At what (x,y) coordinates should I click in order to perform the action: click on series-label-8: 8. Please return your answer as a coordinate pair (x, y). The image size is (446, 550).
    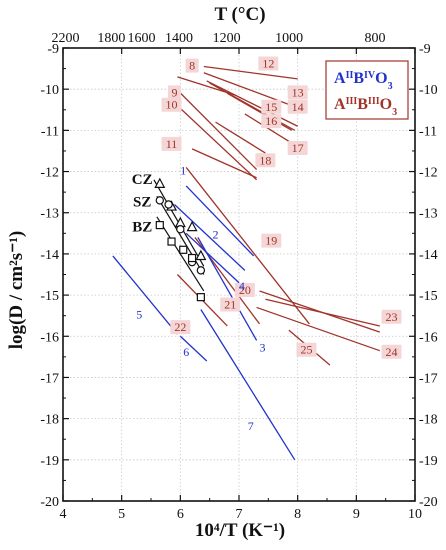
    Looking at the image, I should click on (192, 66).